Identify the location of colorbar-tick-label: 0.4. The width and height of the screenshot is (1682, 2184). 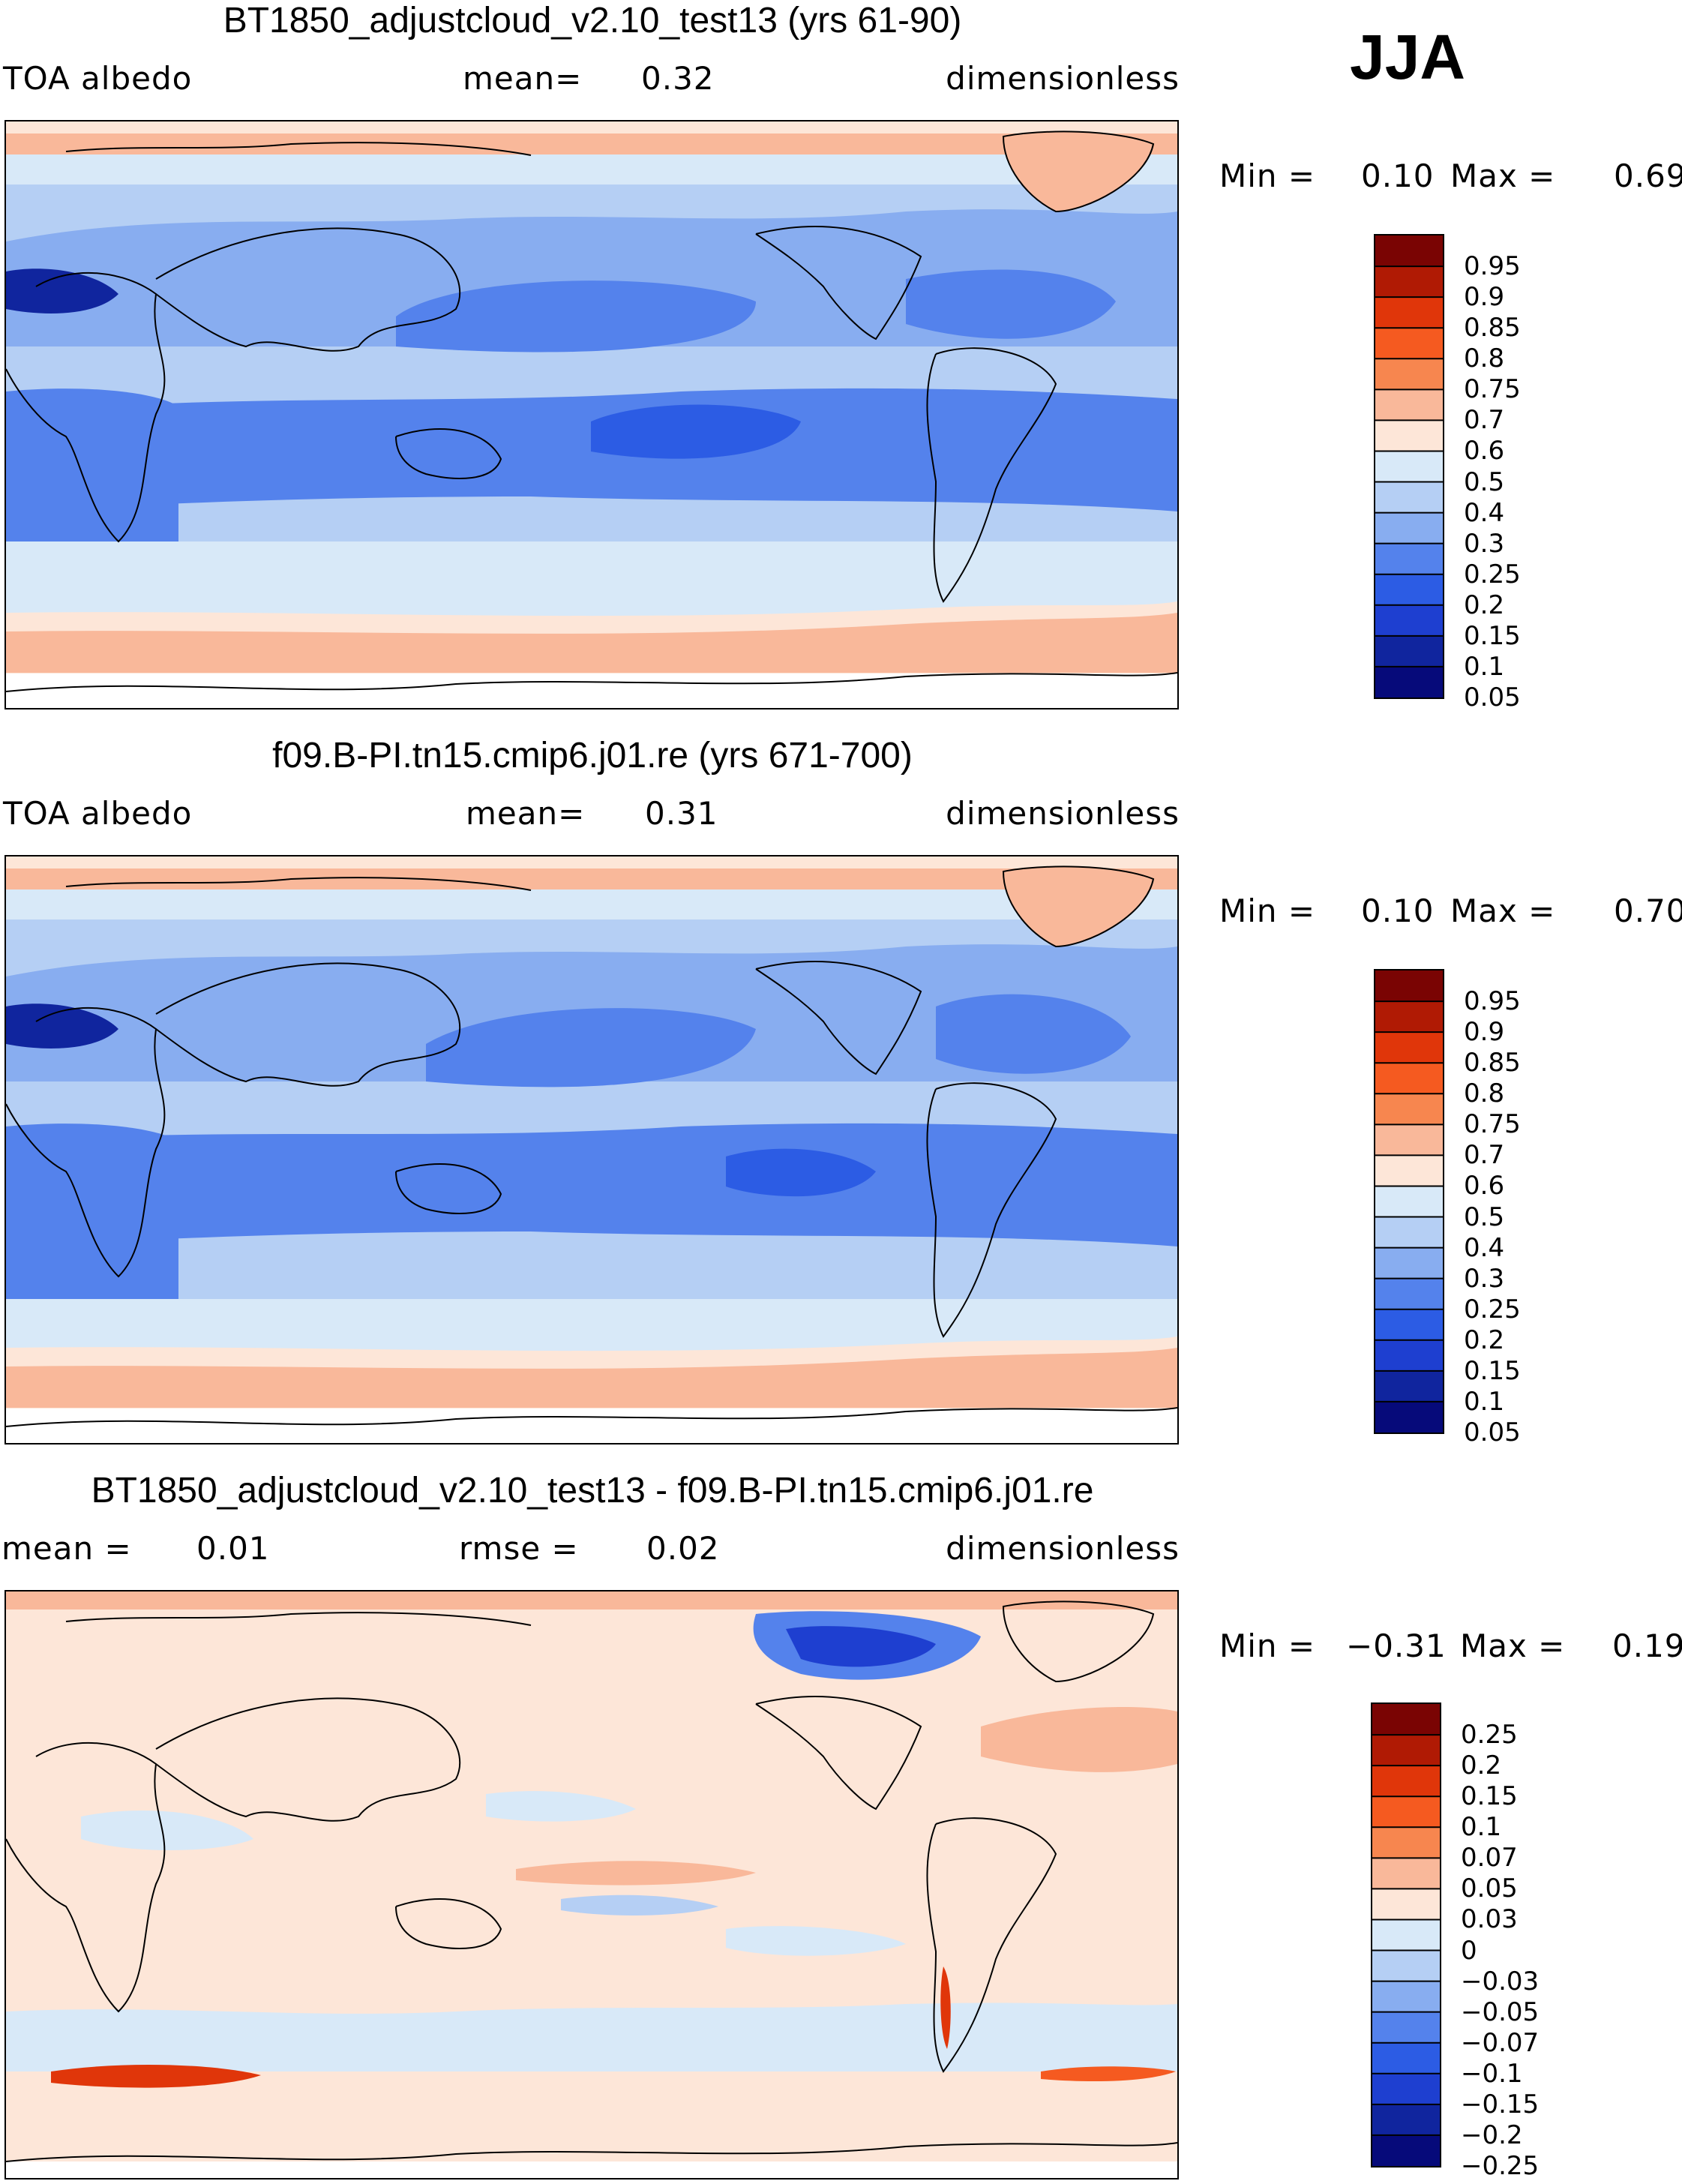
(1484, 1247).